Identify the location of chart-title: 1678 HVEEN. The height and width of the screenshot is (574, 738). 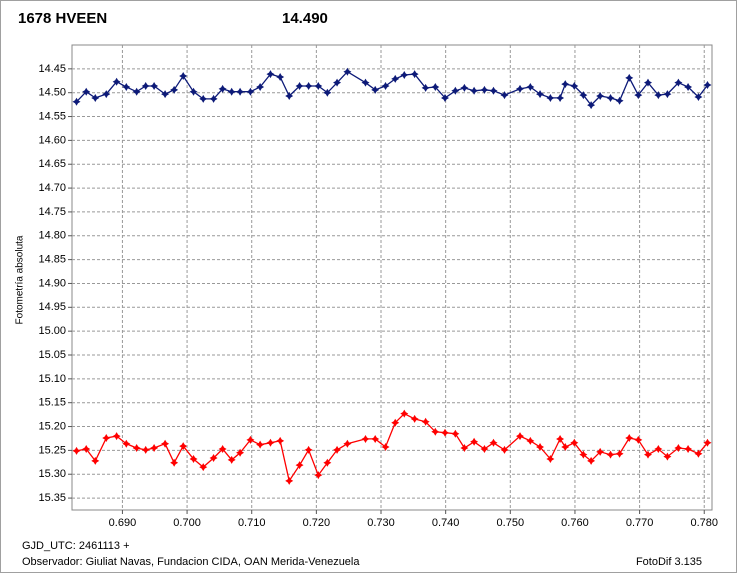
(62, 18).